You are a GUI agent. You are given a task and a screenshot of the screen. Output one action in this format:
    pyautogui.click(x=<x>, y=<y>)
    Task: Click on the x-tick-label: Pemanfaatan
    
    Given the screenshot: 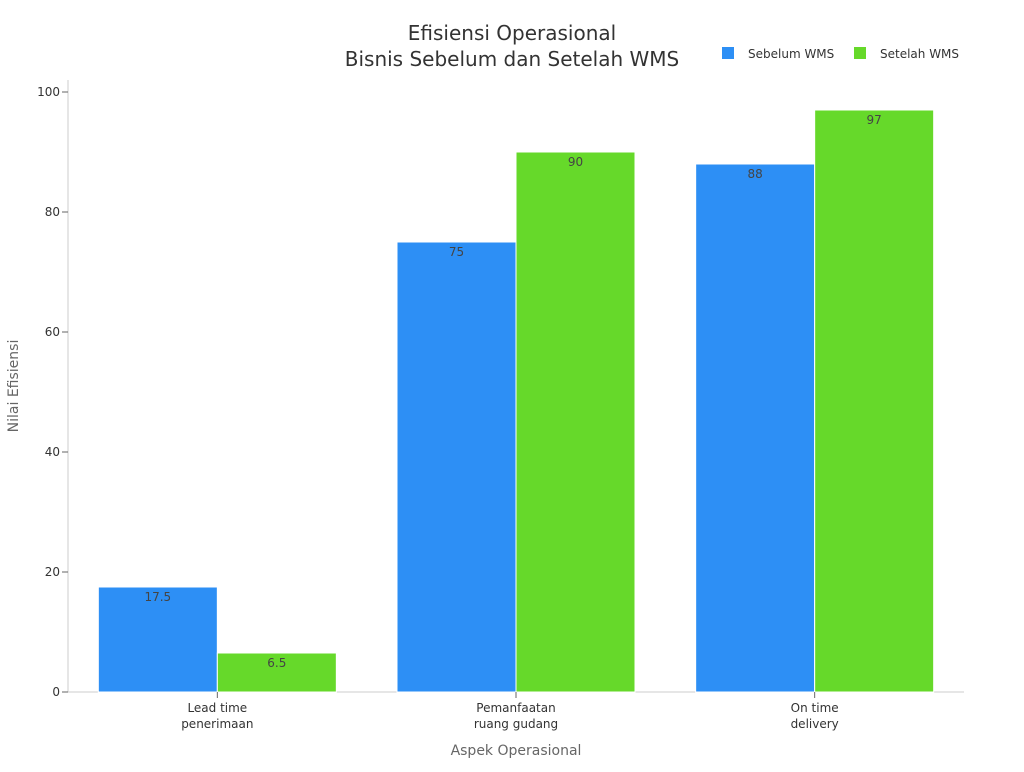 What is the action you would take?
    pyautogui.click(x=515, y=708)
    